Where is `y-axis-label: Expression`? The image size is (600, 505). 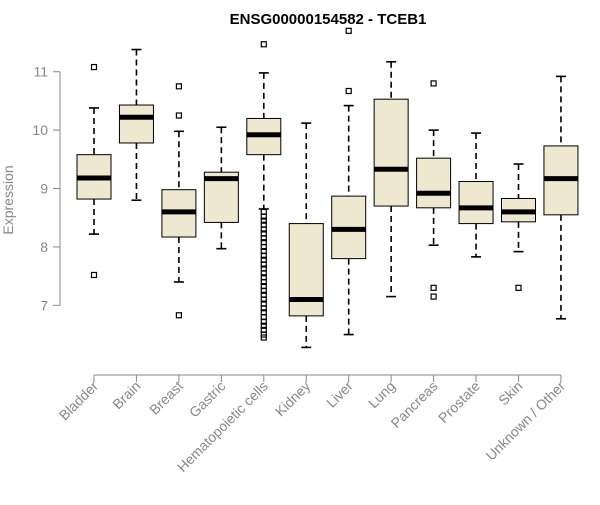
y-axis-label: Expression is located at coordinates (8, 199).